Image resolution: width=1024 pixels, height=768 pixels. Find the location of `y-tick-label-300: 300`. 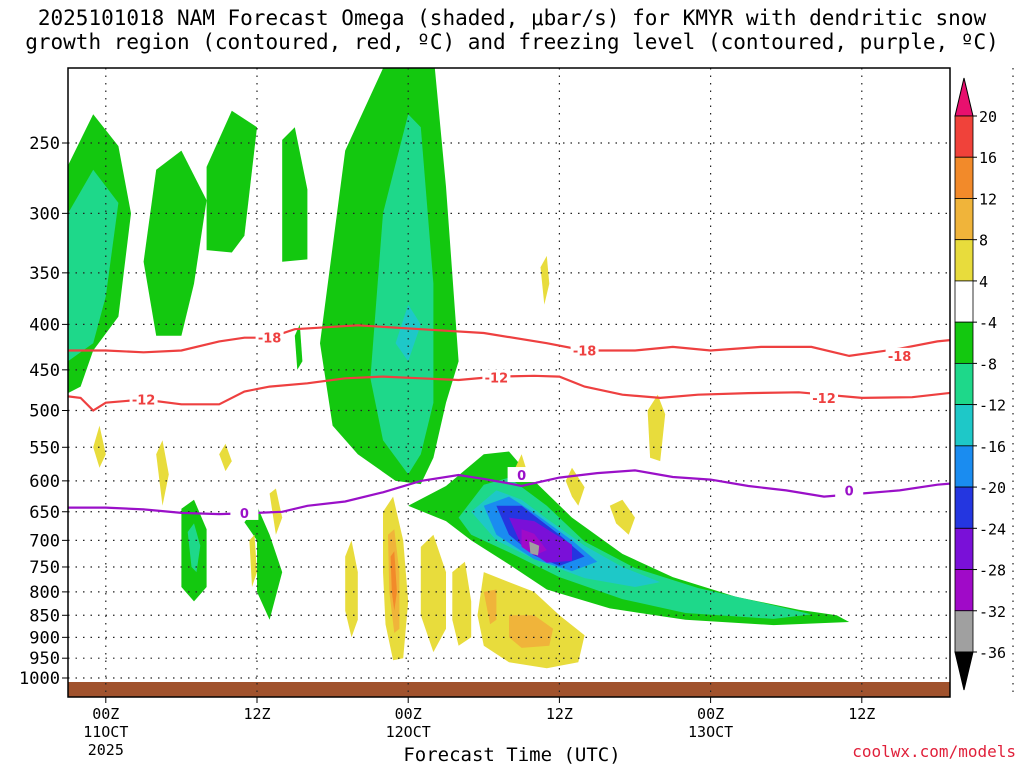

y-tick-label-300: 300 is located at coordinates (44, 214).